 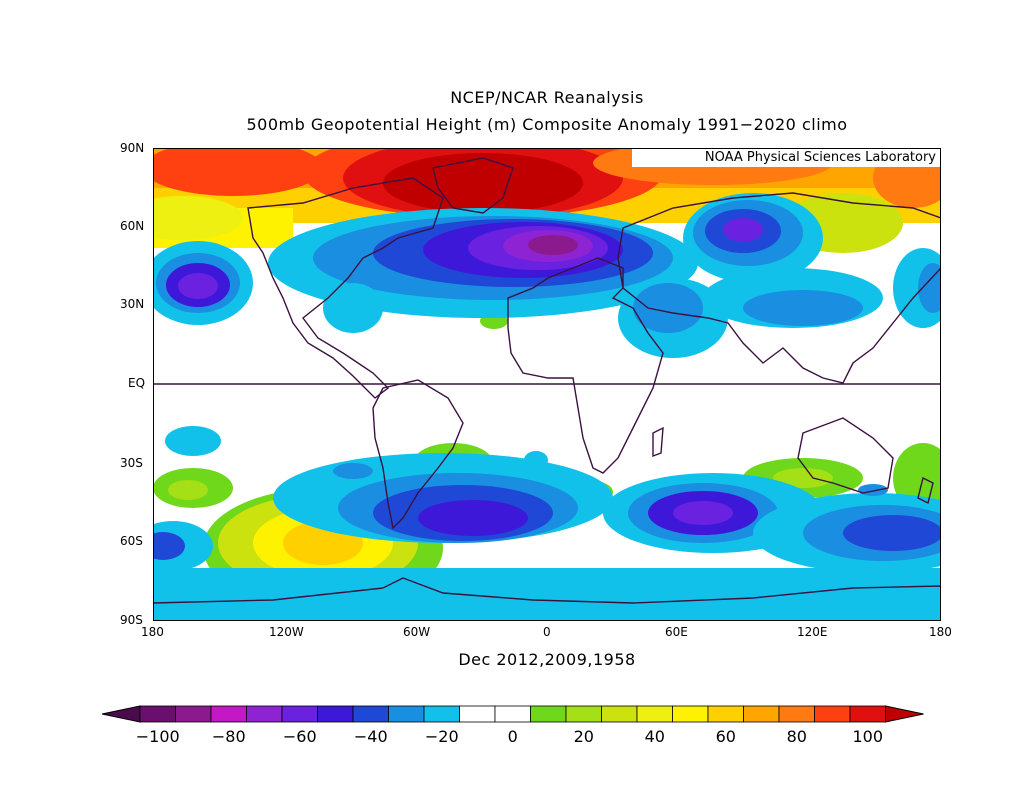 What do you see at coordinates (513, 736) in the screenshot?
I see `colorbar-tick-label: 0` at bounding box center [513, 736].